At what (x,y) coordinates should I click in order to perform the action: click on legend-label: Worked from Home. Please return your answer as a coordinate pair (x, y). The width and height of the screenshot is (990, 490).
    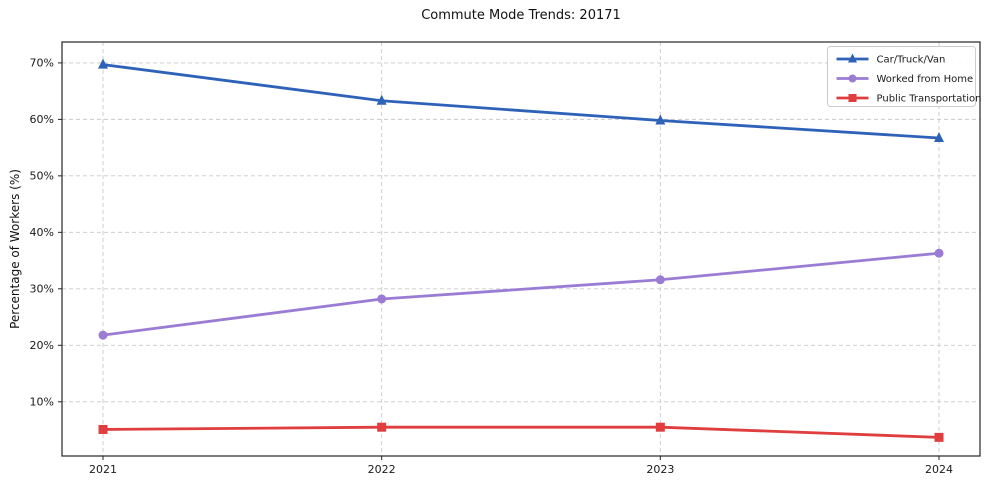
    Looking at the image, I should click on (925, 79).